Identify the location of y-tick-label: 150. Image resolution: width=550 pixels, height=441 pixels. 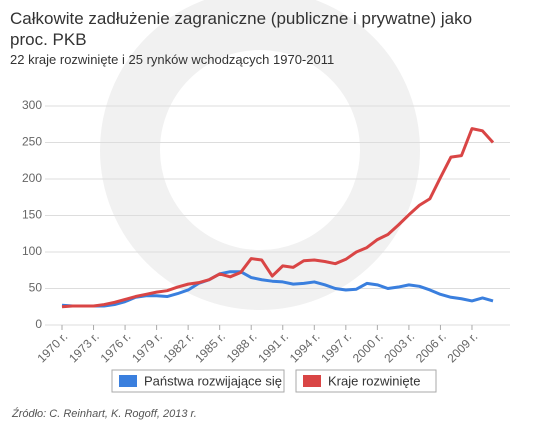
(32, 215).